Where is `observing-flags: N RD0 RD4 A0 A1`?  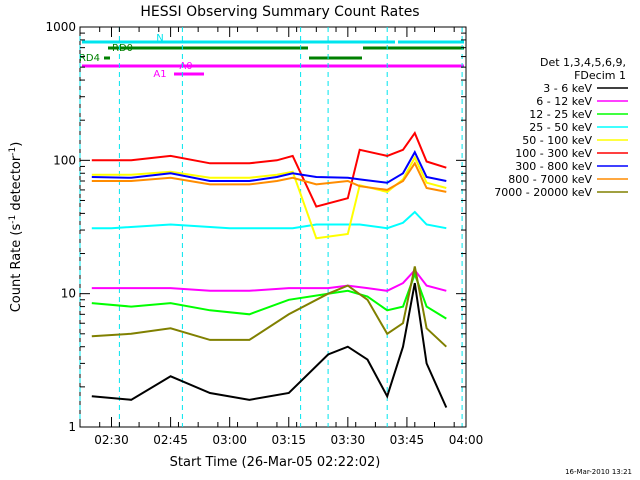 observing-flags: N RD0 RD4 A0 A1 is located at coordinates (271, 56).